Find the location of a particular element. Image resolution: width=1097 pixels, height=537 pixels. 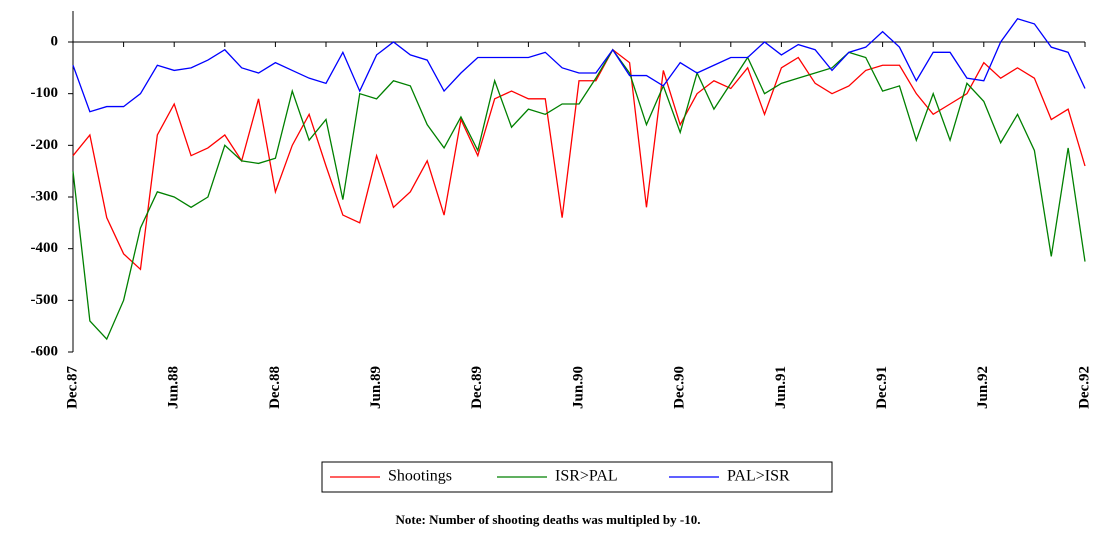

x-tick-label: Dec.90 is located at coordinates (680, 387).